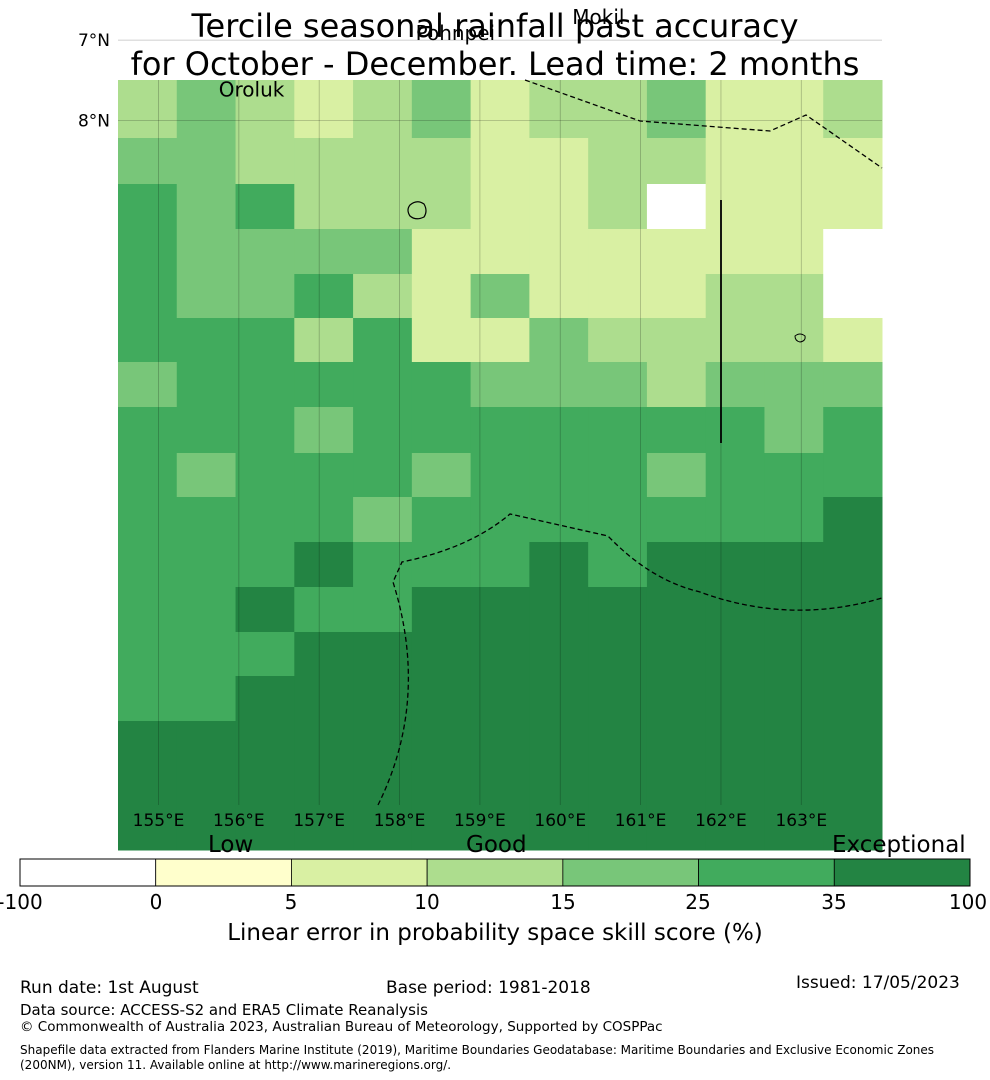 The height and width of the screenshot is (1080, 990). Describe the element at coordinates (21, 902) in the screenshot. I see `colorbar-tick: -100` at that location.